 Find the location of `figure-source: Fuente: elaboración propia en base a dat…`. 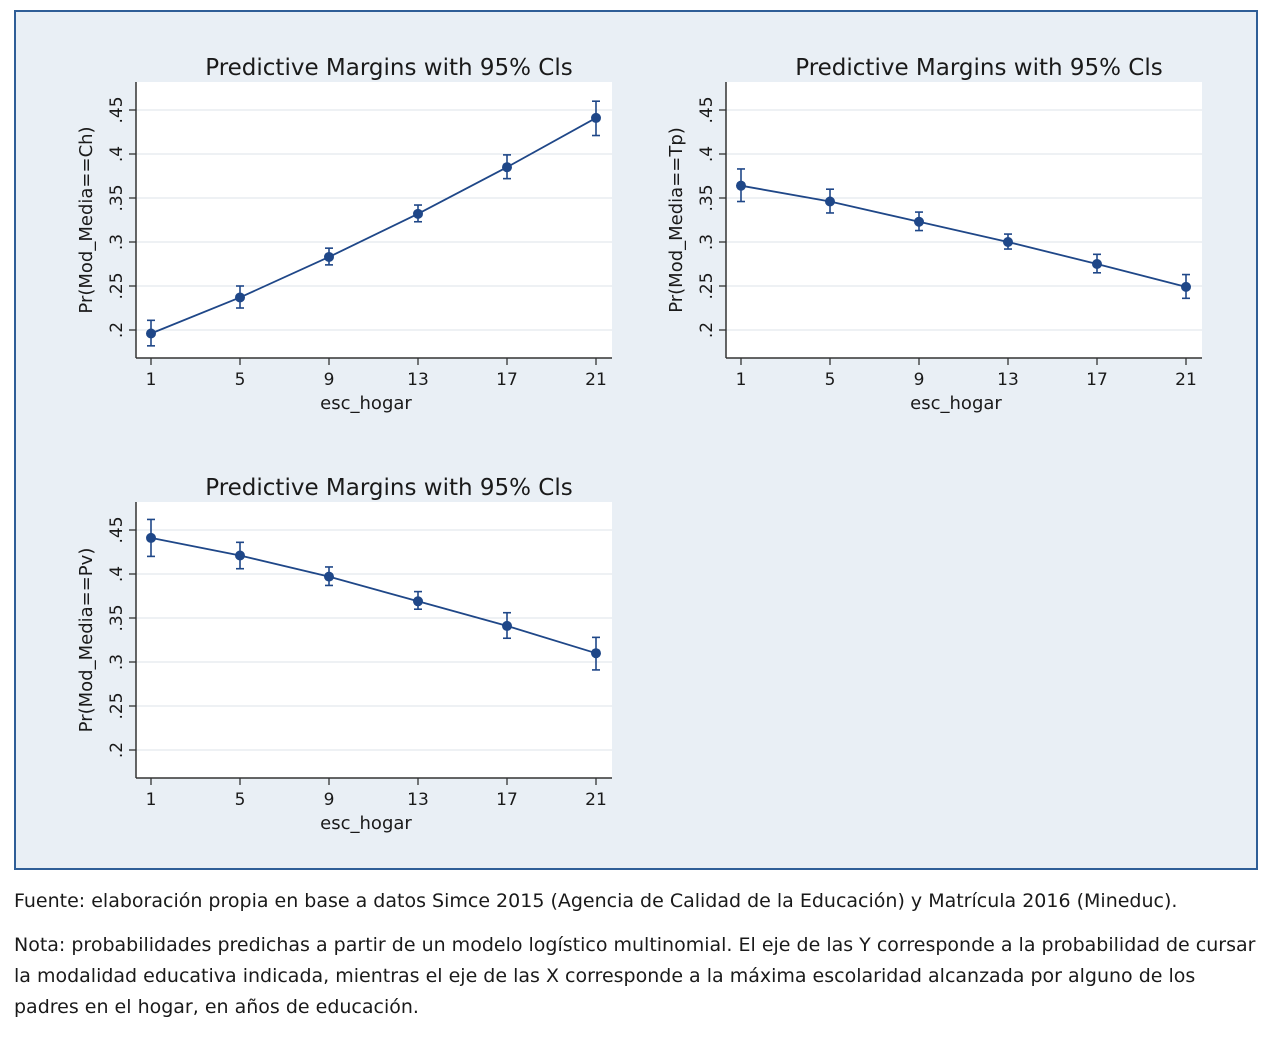

figure-source: Fuente: elaboración propia en base a dat… is located at coordinates (596, 901).